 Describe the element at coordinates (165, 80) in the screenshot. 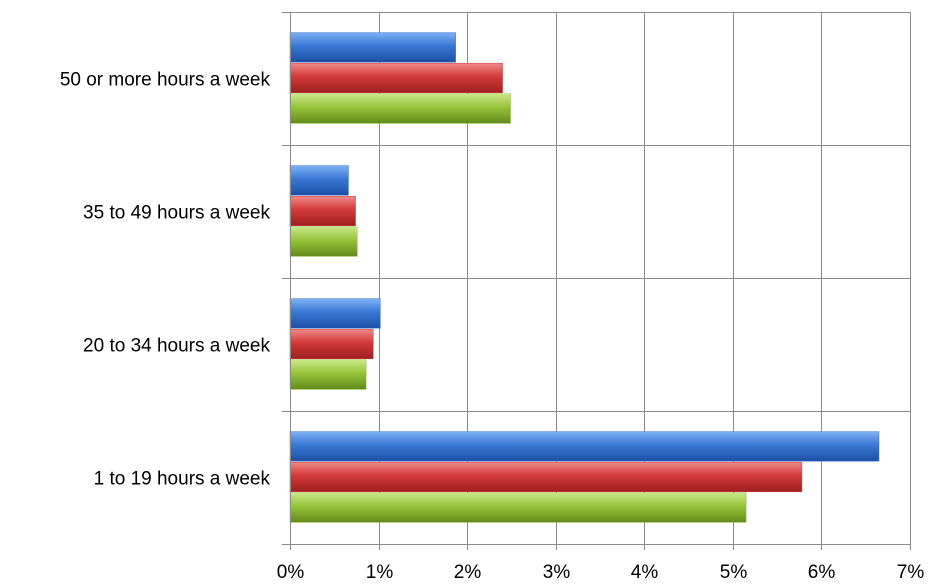

I see `category-label: 50 or more hours a week` at that location.